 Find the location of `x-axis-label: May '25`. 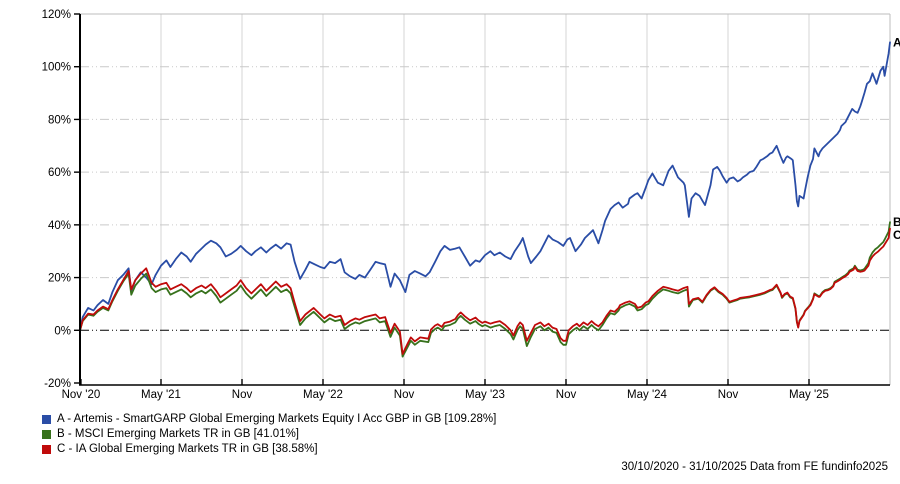

x-axis-label: May '25 is located at coordinates (809, 395).